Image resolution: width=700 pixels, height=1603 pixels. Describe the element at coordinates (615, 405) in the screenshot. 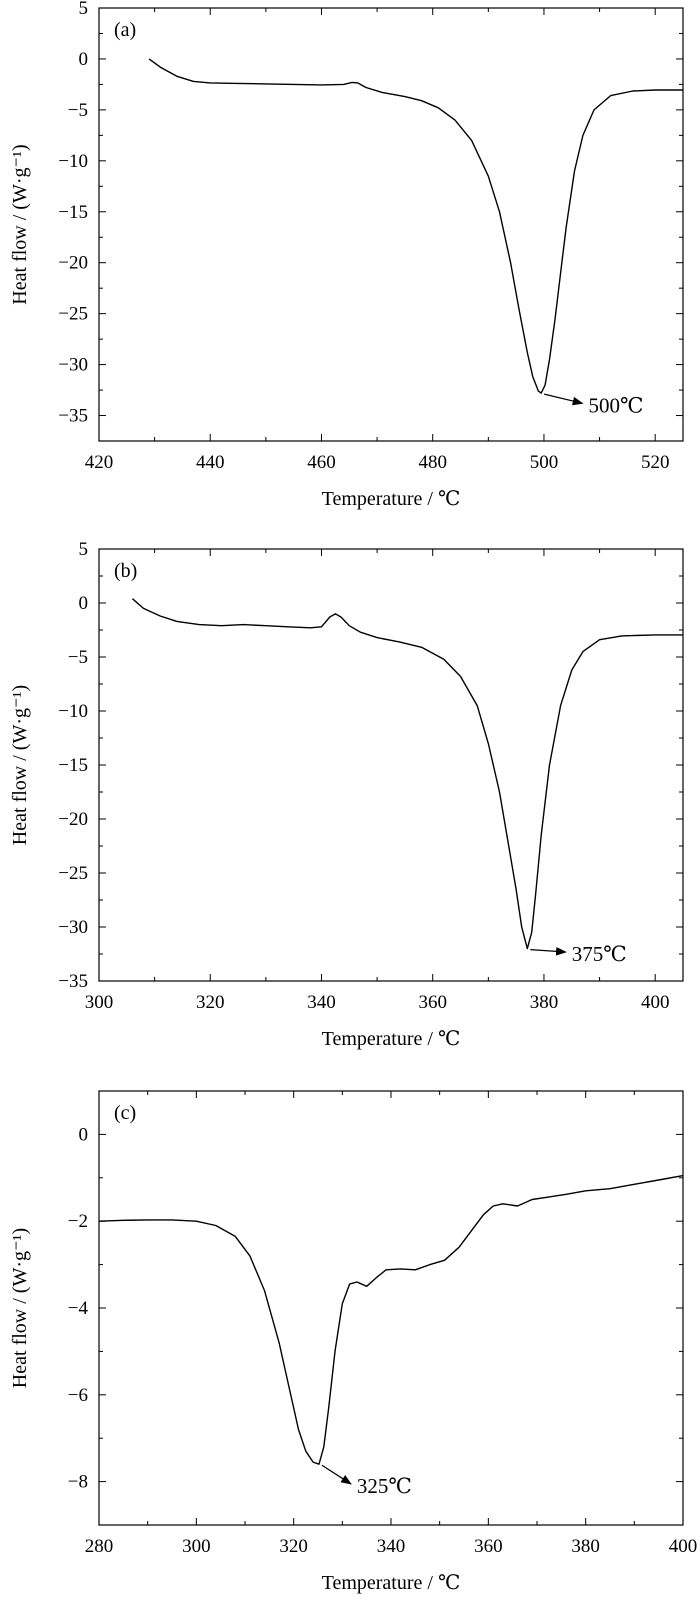

I see `peak-annotation: 500℃` at that location.